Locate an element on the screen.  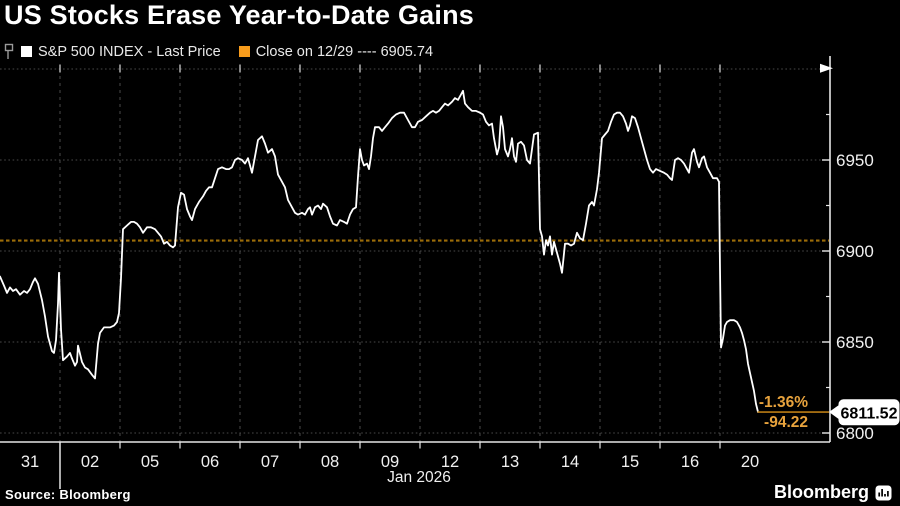
x-tick-label: 31 is located at coordinates (30, 462).